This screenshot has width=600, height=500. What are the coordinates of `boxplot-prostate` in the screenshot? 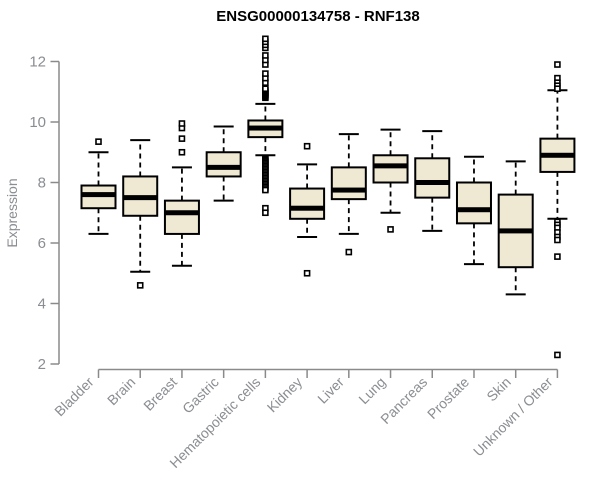 It's located at (473, 210).